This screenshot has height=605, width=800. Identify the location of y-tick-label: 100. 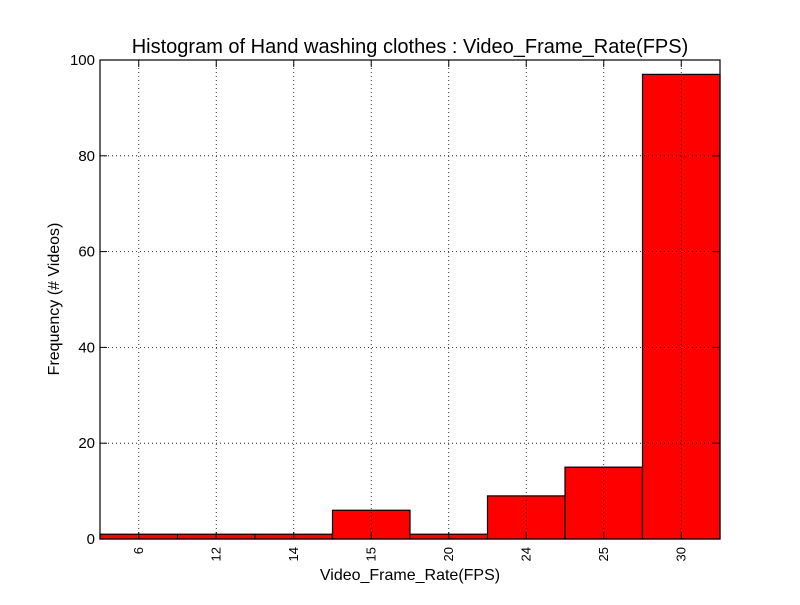
(82, 60).